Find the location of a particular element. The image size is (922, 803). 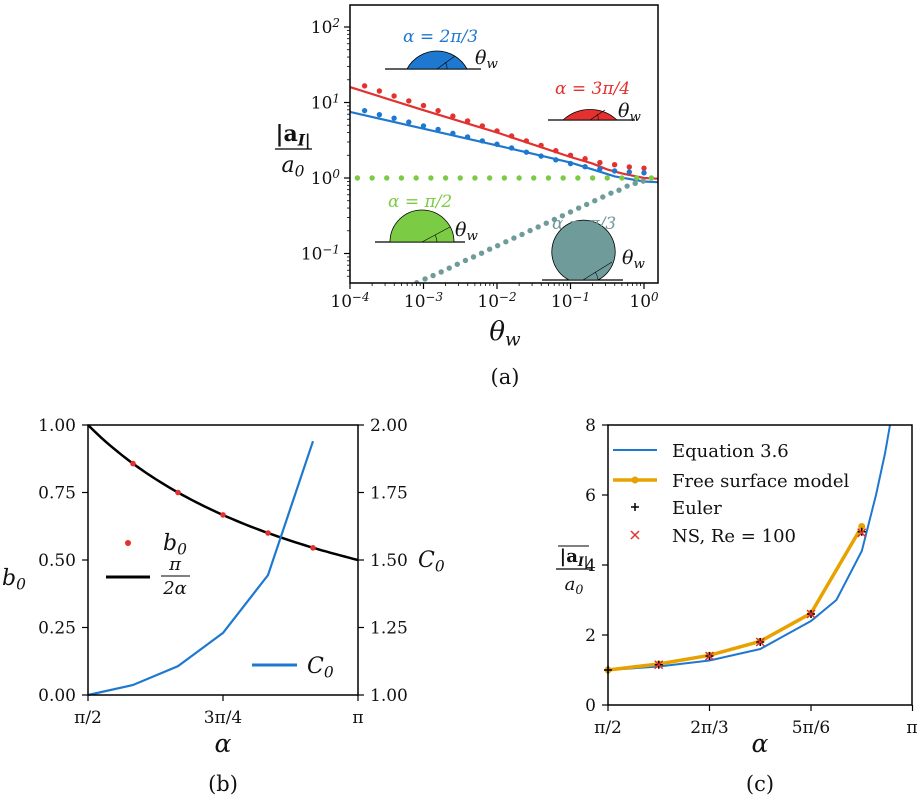

y-tick-label-left: 0.25 is located at coordinates (57, 629).